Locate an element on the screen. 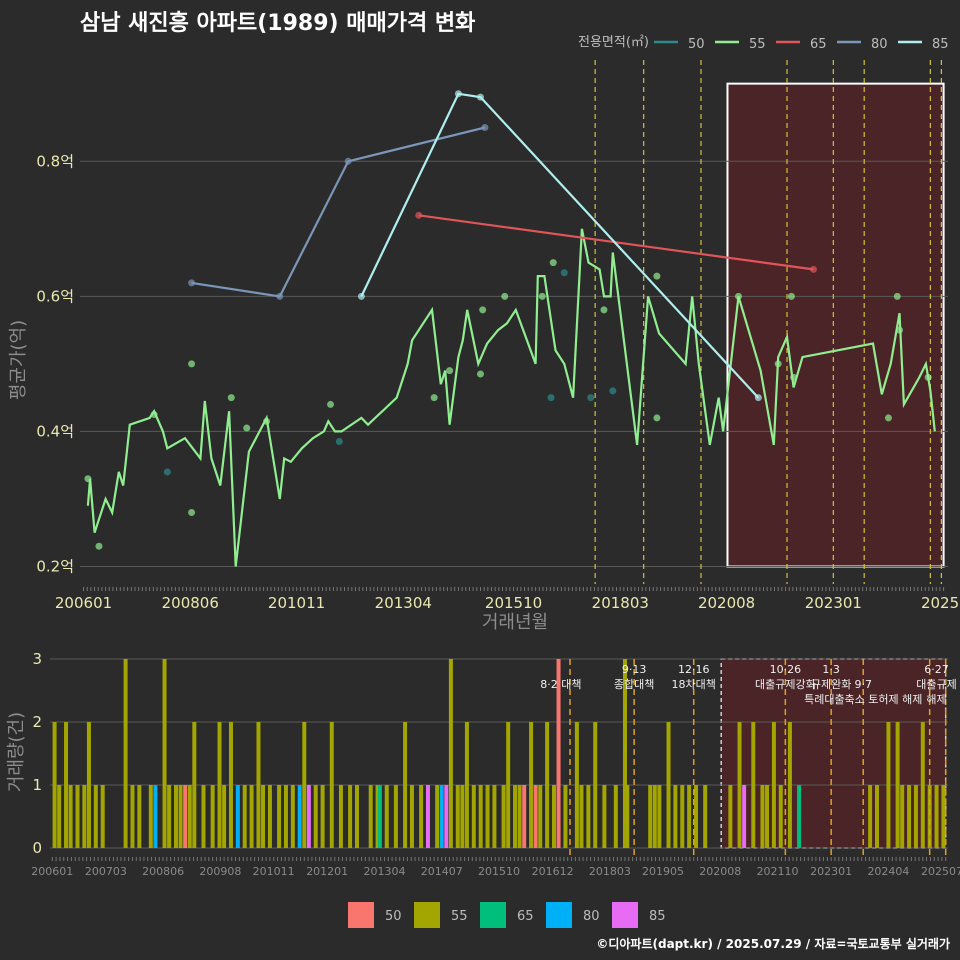  volume-x-tick-label: 202008 is located at coordinates (720, 871).